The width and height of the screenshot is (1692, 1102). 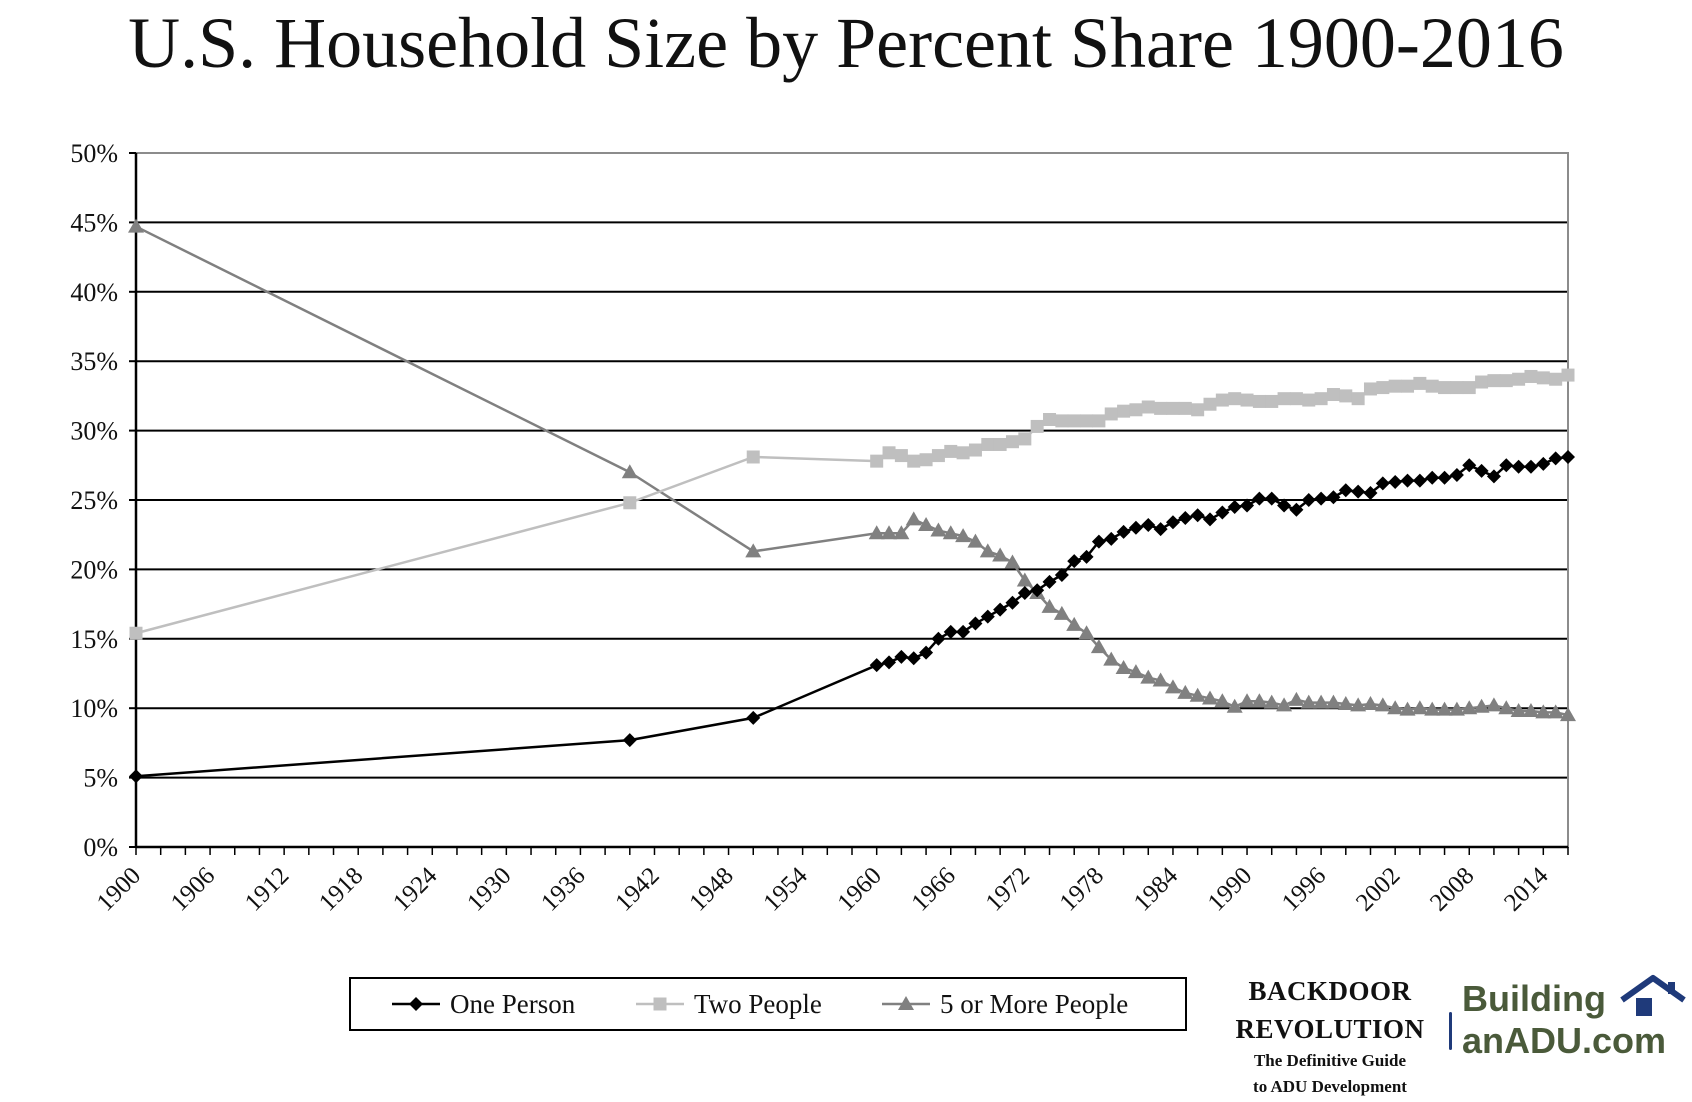 What do you see at coordinates (1330, 1086) in the screenshot?
I see `brand-tagline-2: to ADU Development` at bounding box center [1330, 1086].